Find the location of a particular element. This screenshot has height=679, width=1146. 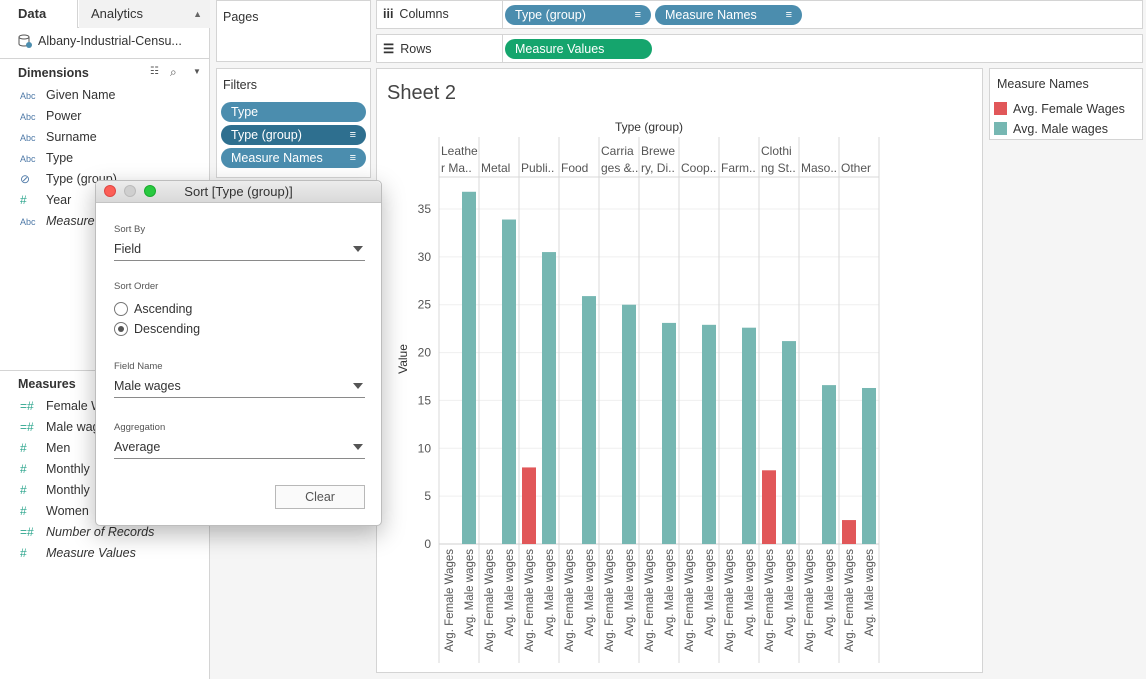

column-header-label: Clothi is located at coordinates (776, 151).